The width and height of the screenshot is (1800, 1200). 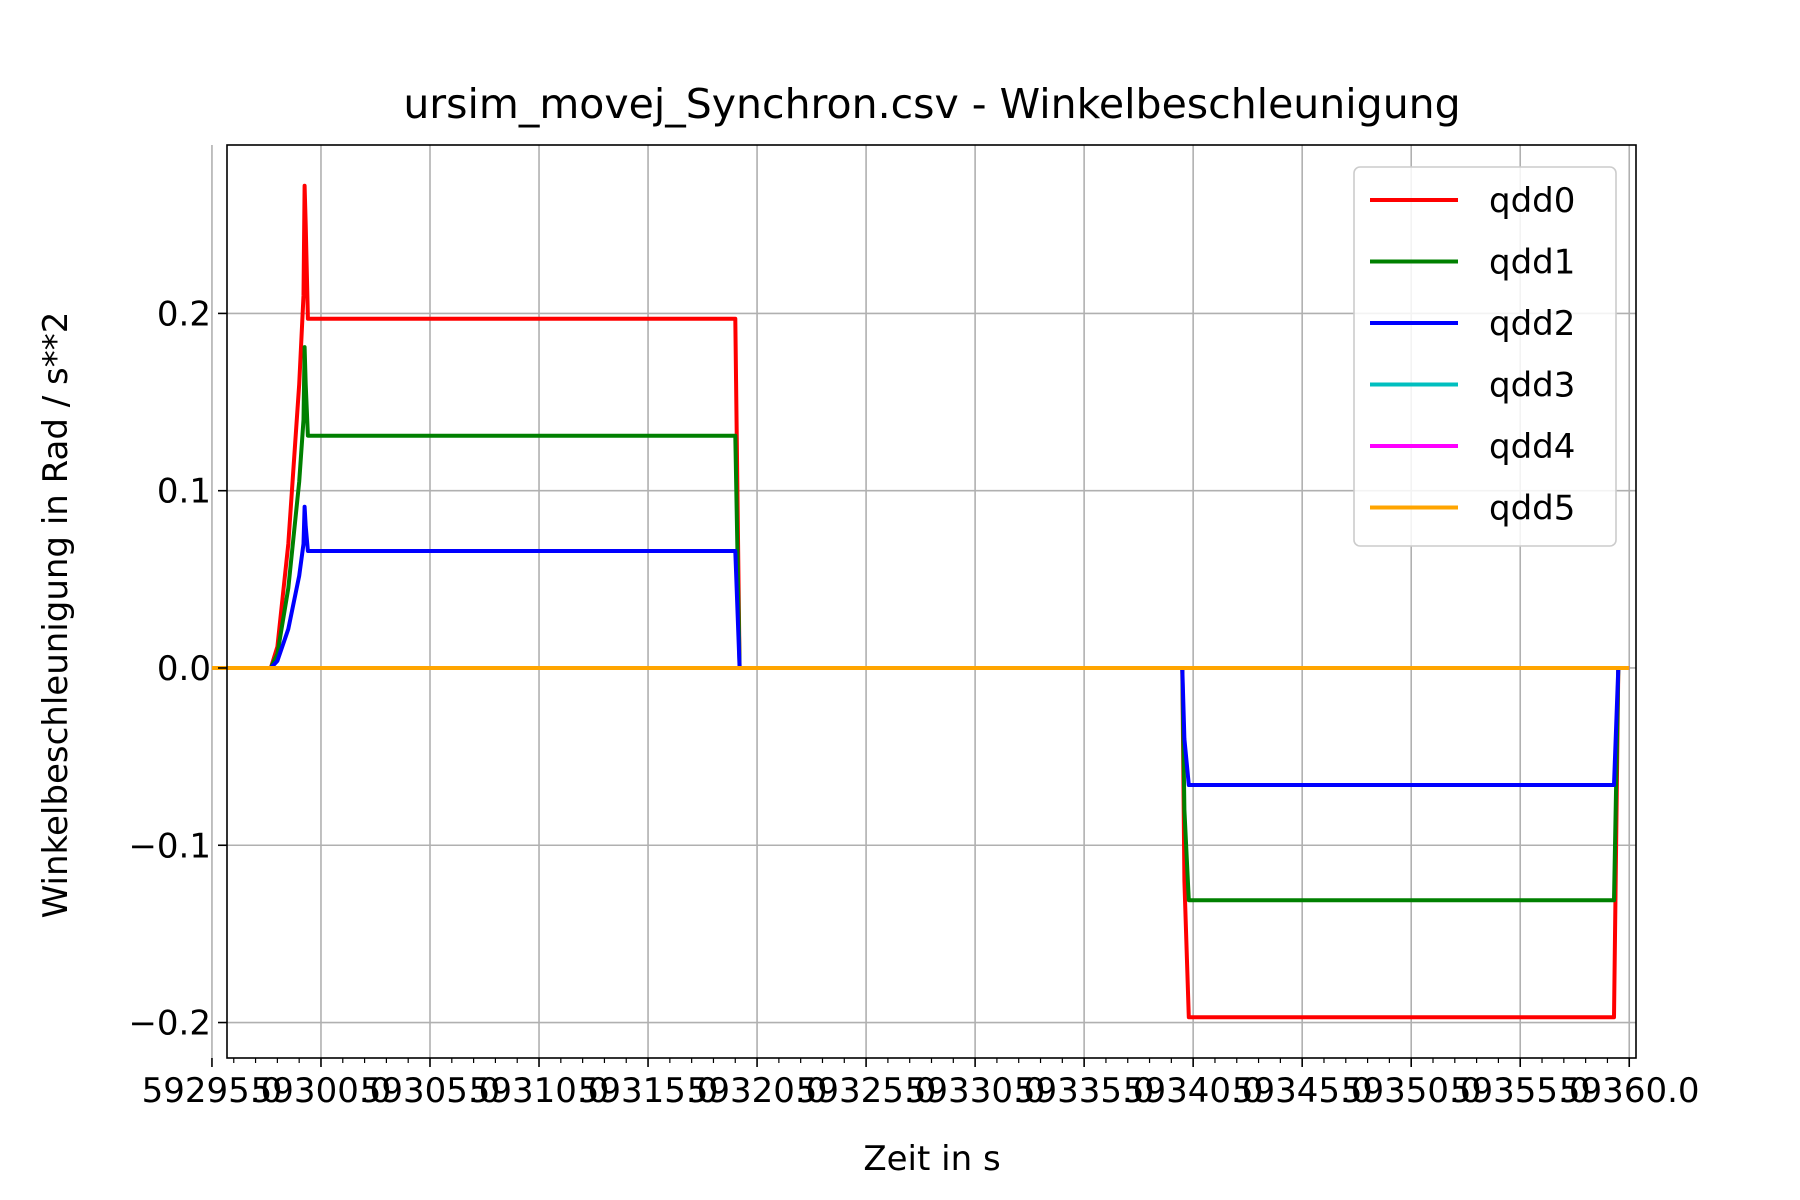 I want to click on x-tick-label: 59305.0, so click(x=430, y=1091).